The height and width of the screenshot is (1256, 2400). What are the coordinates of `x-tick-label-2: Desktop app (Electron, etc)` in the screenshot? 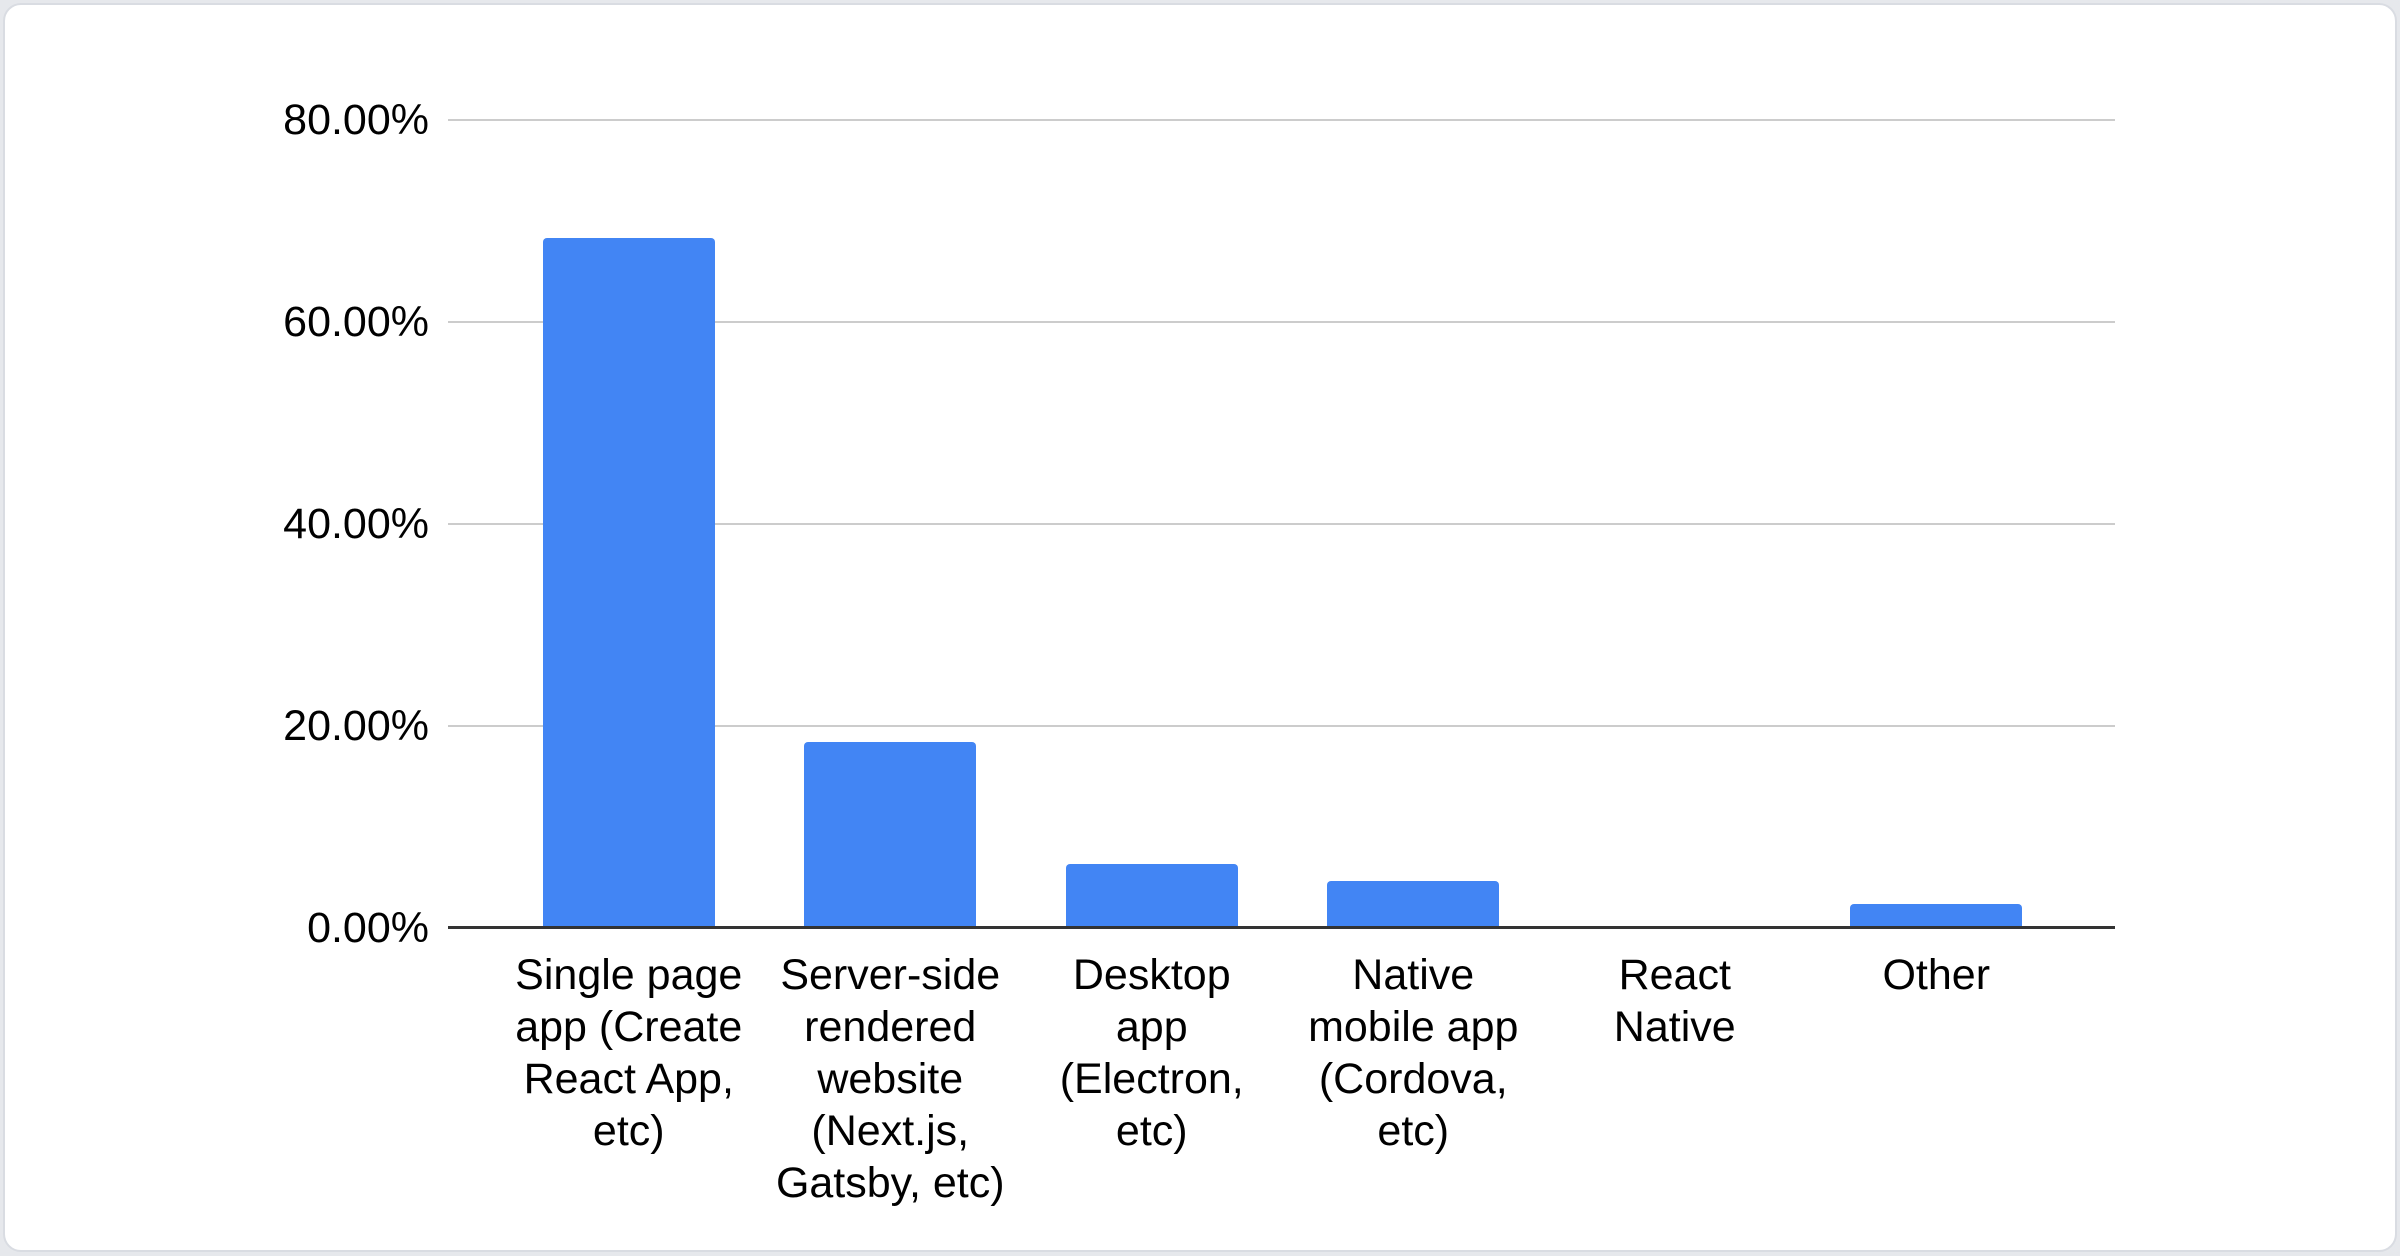 It's located at (1151, 1053).